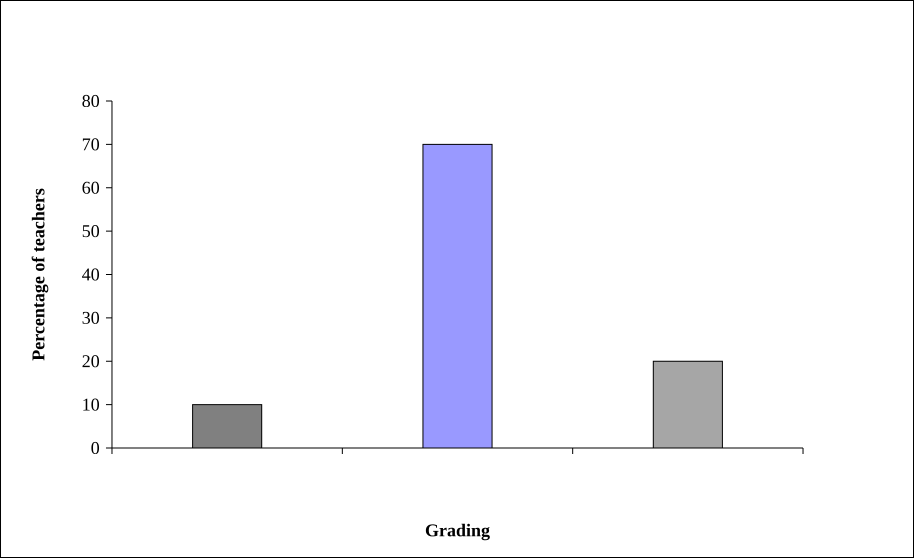 The image size is (914, 558). Describe the element at coordinates (458, 532) in the screenshot. I see `x-axis-title: Grading` at that location.